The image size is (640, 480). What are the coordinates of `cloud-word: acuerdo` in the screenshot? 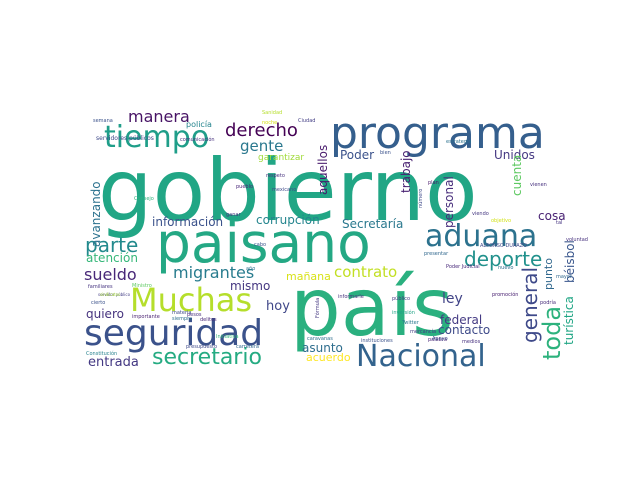 It's located at (328, 357).